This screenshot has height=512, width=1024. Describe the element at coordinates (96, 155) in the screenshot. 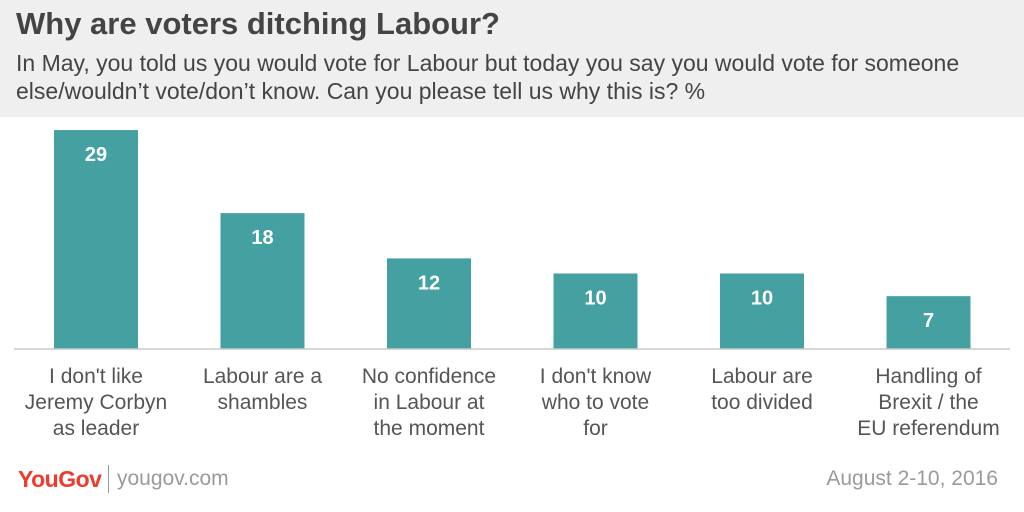

I see `bar-value-label: 29` at that location.